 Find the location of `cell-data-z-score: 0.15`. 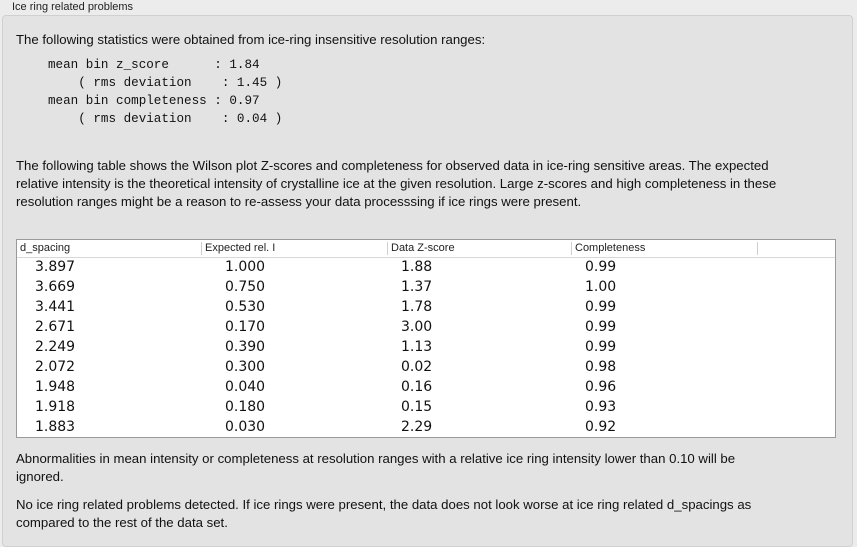

cell-data-z-score: 0.15 is located at coordinates (417, 407).